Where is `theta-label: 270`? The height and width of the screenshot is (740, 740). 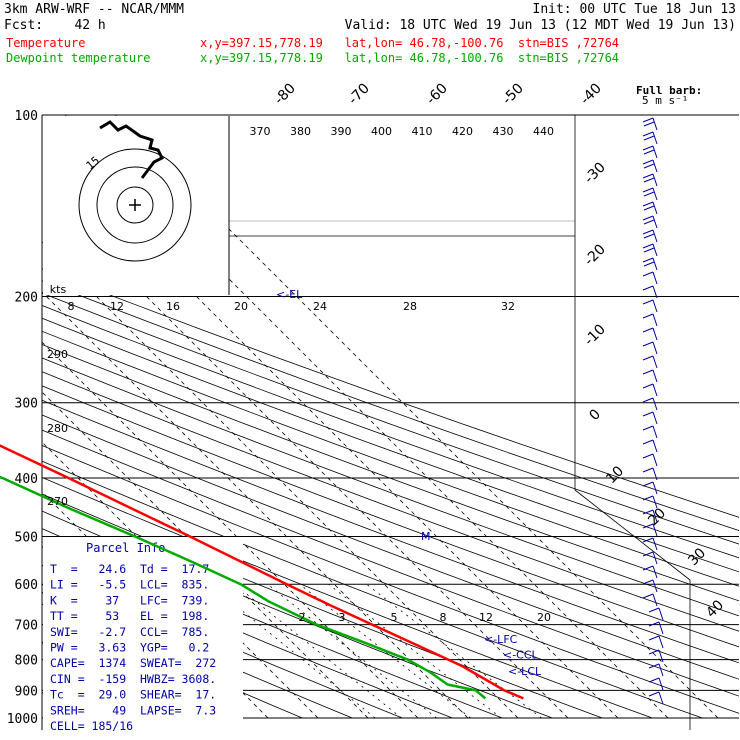 theta-label: 270 is located at coordinates (57, 501).